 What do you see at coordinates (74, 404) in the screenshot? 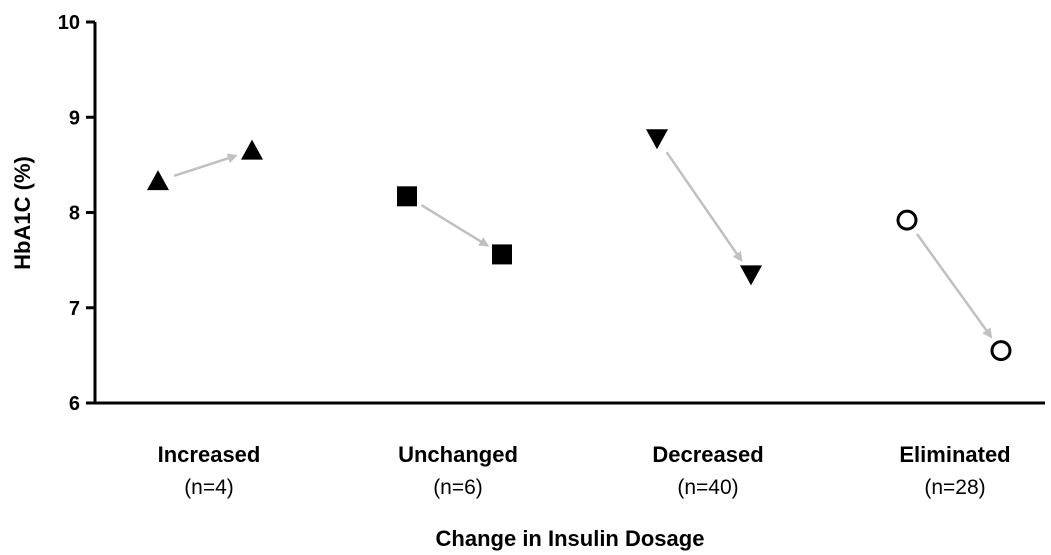
I see `y-tick-label: 6` at bounding box center [74, 404].